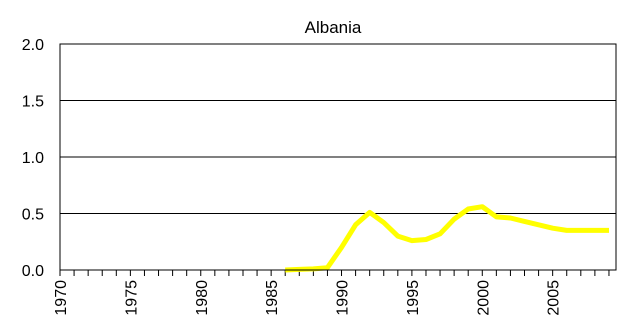 Image resolution: width=617 pixels, height=328 pixels. What do you see at coordinates (131, 298) in the screenshot?
I see `x-tick-label: 1975` at bounding box center [131, 298].